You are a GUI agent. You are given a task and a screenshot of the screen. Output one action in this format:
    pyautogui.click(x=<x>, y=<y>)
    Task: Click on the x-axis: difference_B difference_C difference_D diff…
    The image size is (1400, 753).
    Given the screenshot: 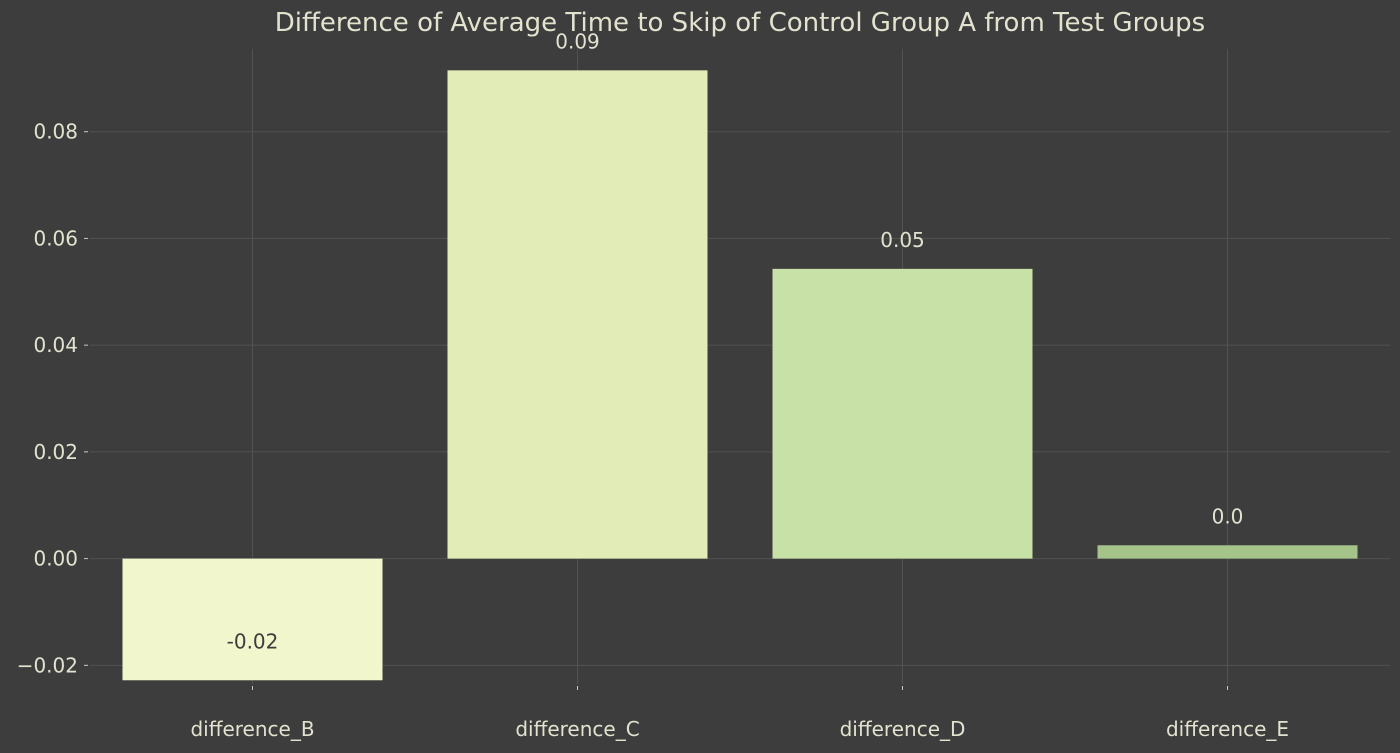 What is the action you would take?
    pyautogui.click(x=739, y=713)
    